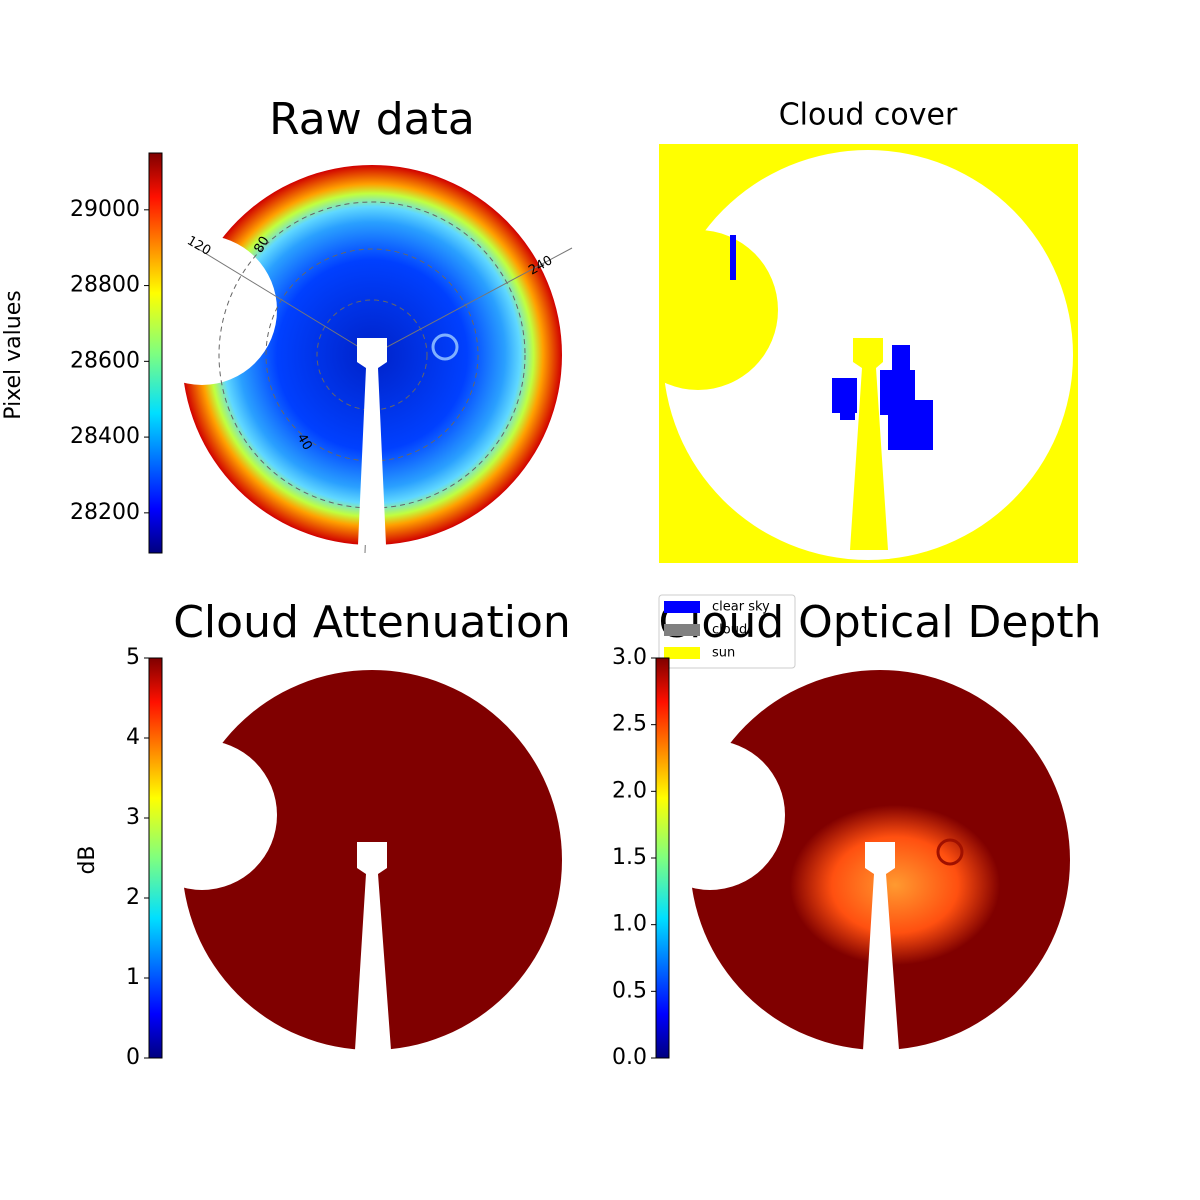 The height and width of the screenshot is (1200, 1200). I want to click on chart-title: Raw data, so click(372, 119).